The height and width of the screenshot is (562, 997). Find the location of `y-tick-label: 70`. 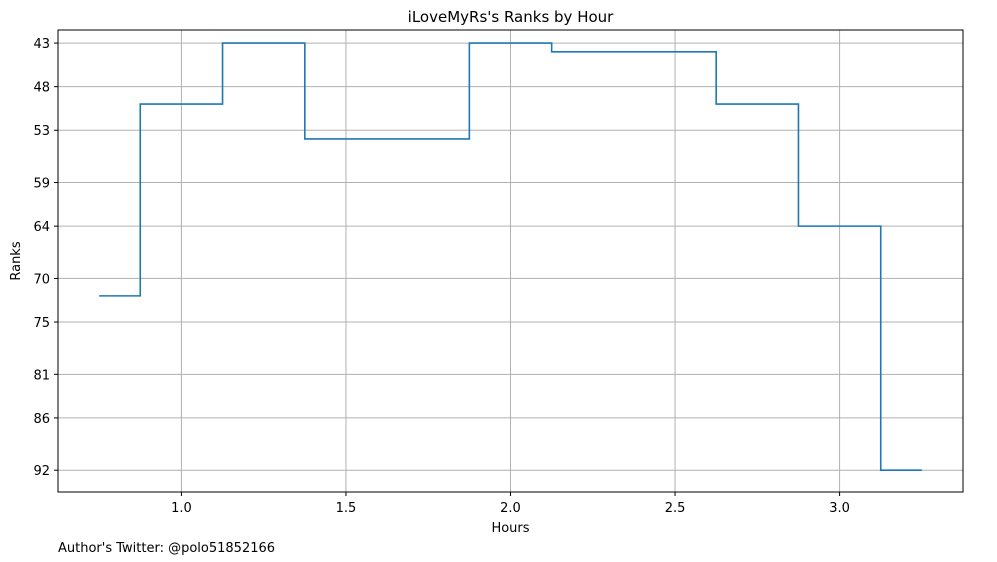

y-tick-label: 70 is located at coordinates (41, 279).